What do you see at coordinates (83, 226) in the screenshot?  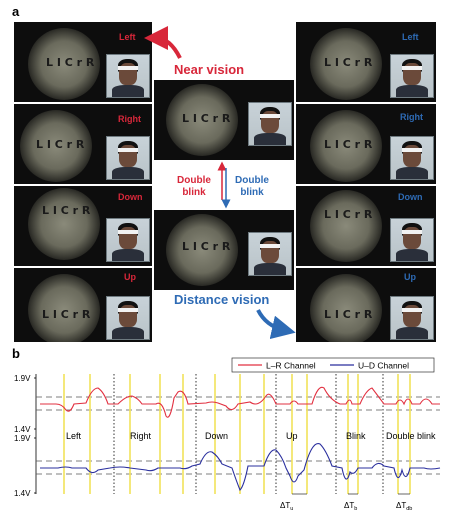 I see `left-frame-down: L I C r R Down` at bounding box center [83, 226].